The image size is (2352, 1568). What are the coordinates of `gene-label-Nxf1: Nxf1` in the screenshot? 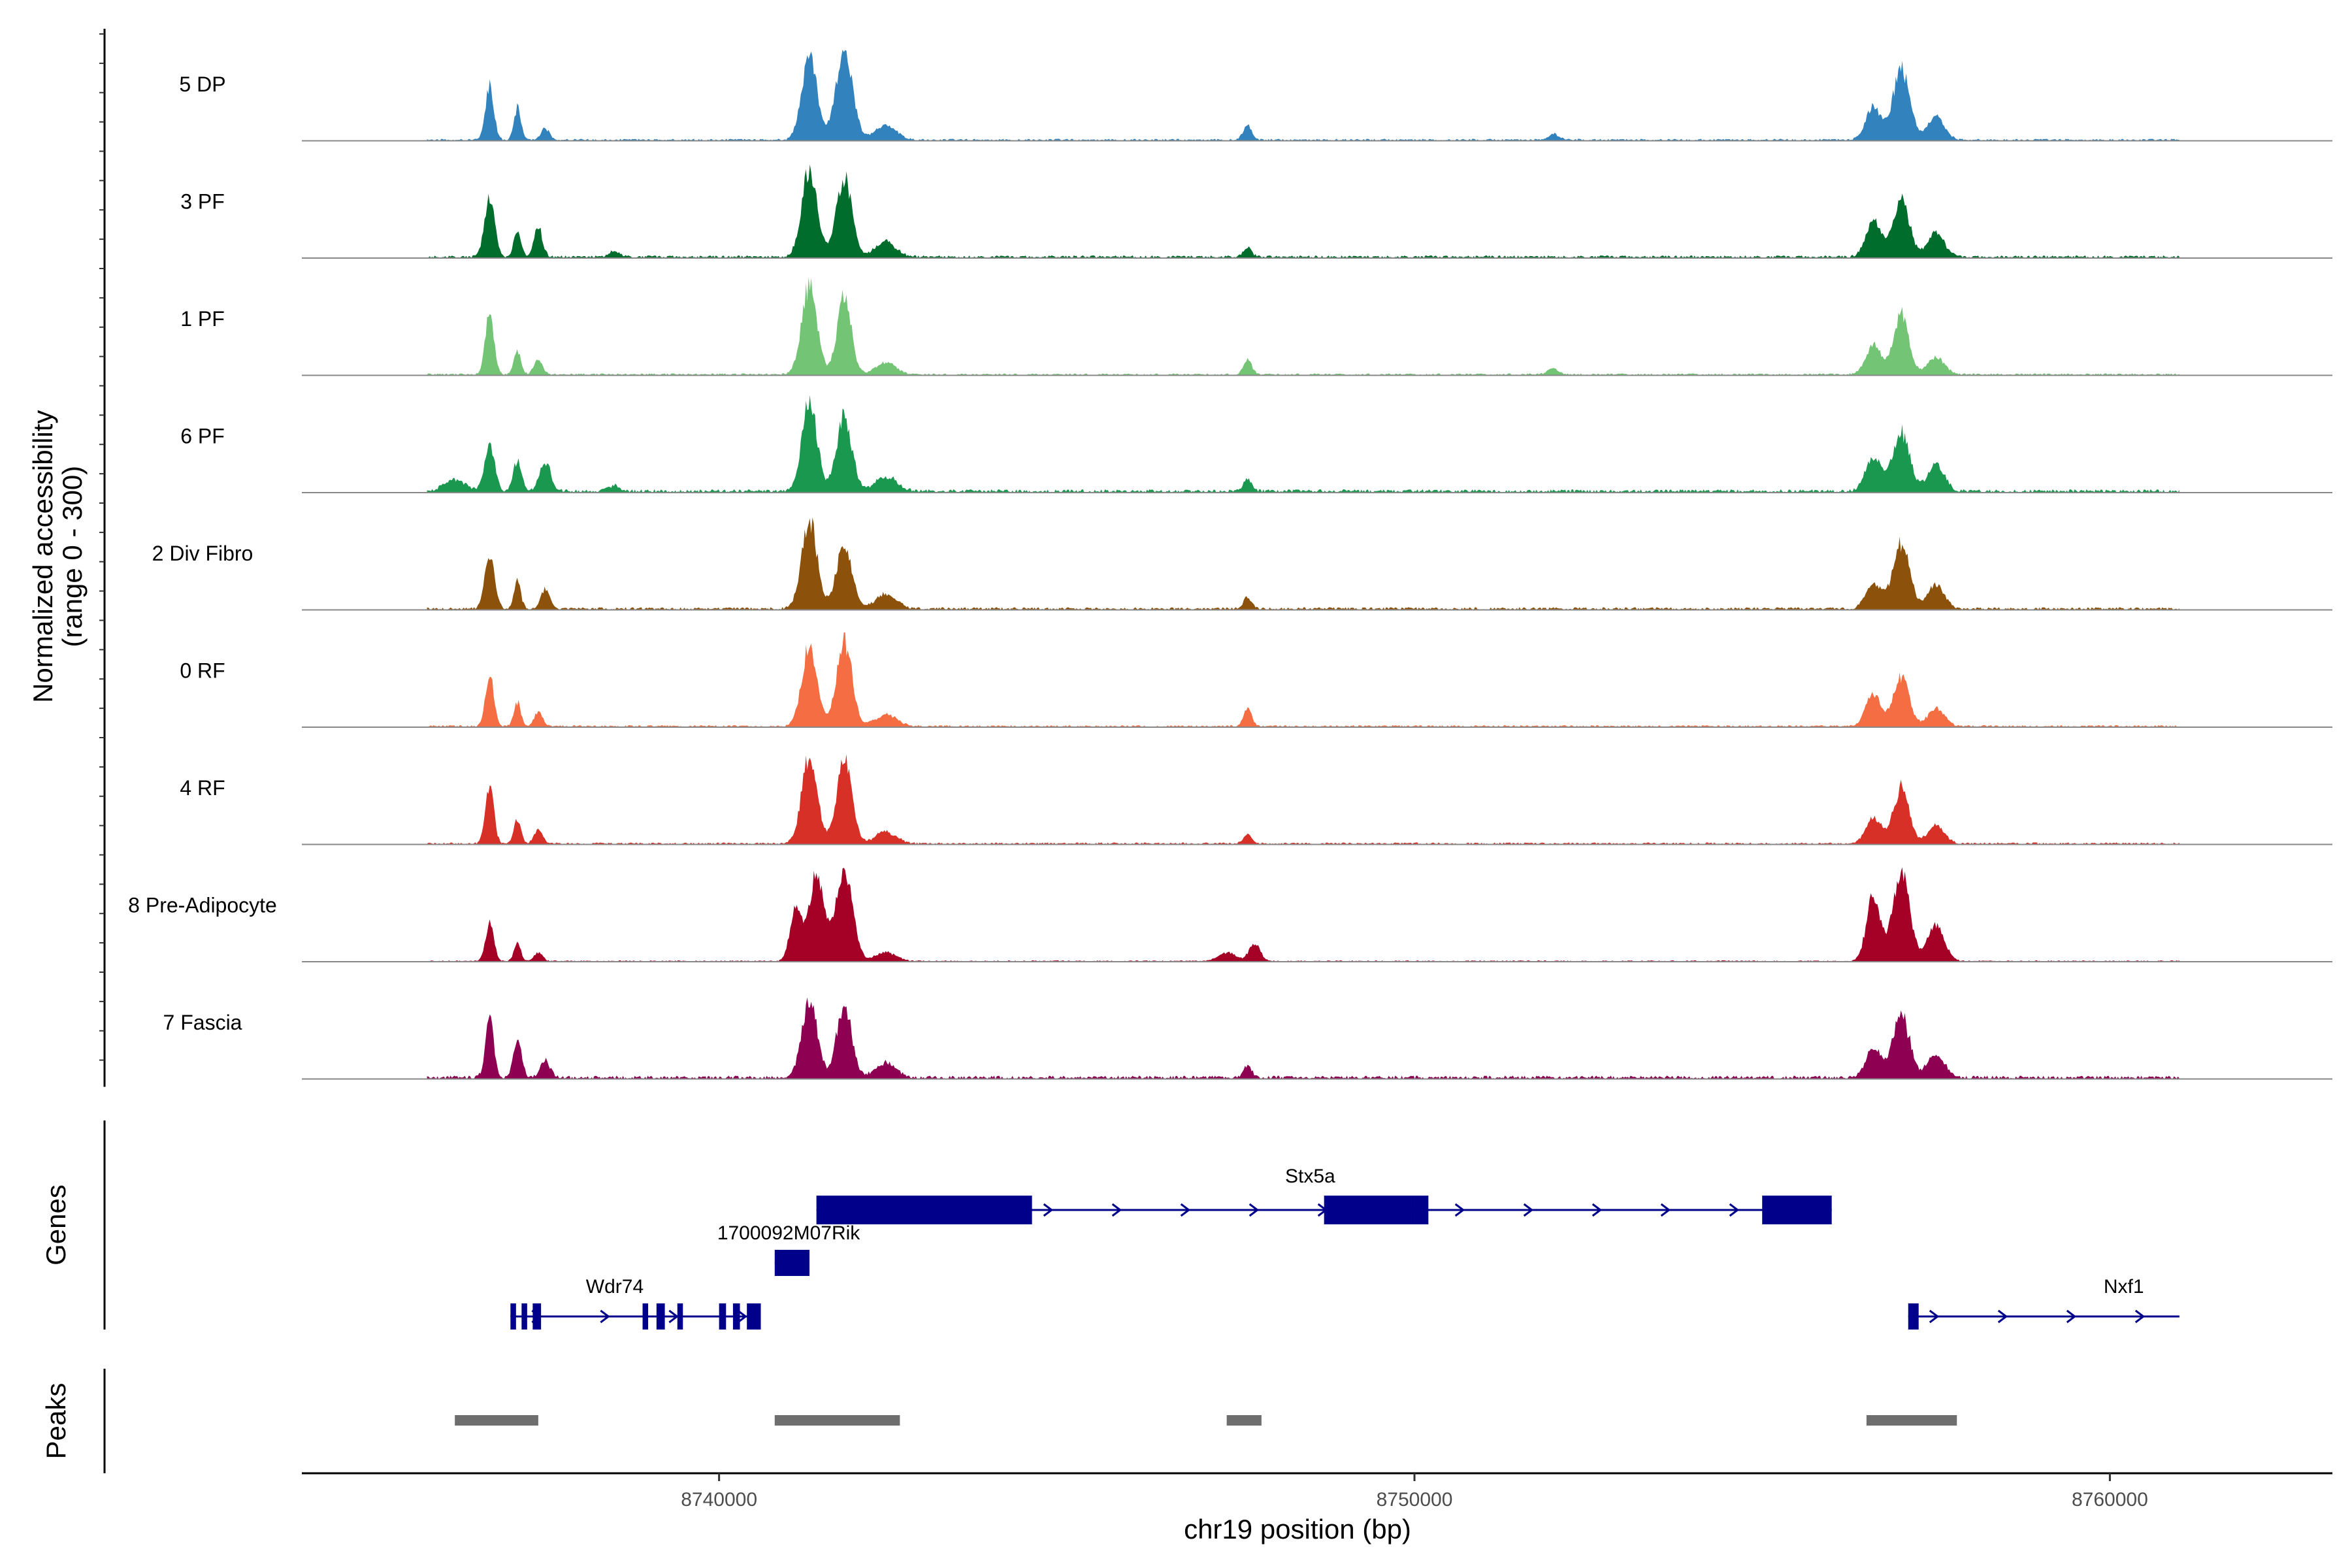 It's located at (2124, 1287).